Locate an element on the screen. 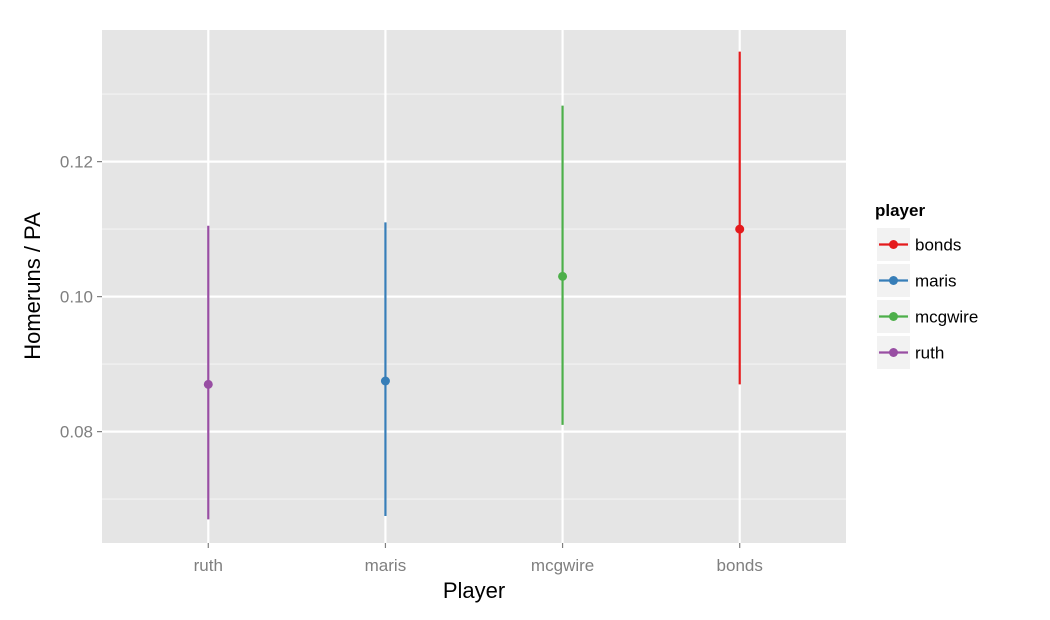  legend-label-maris: maris is located at coordinates (936, 281).